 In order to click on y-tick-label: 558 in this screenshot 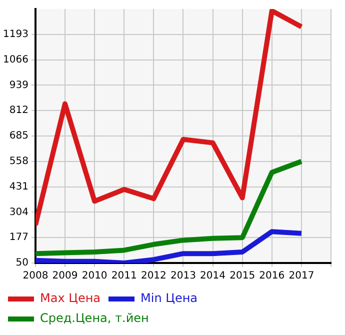, I will do `click(18, 161)`.